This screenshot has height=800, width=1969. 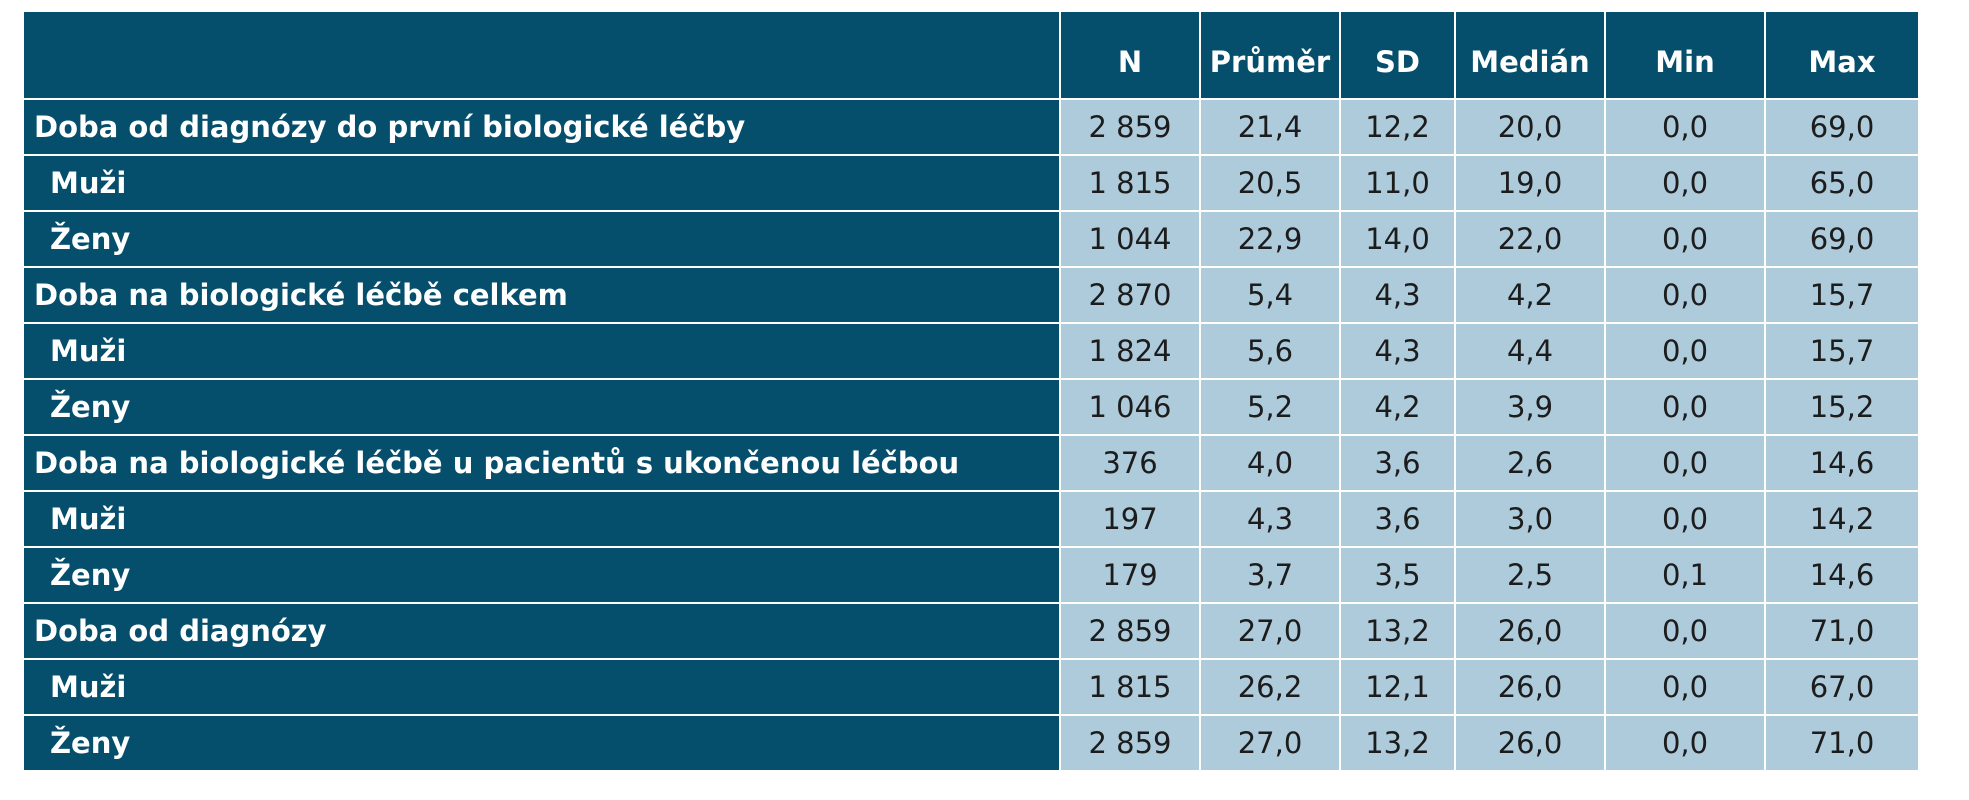 I want to click on cell-sd: 4,3, so click(x=1397, y=351).